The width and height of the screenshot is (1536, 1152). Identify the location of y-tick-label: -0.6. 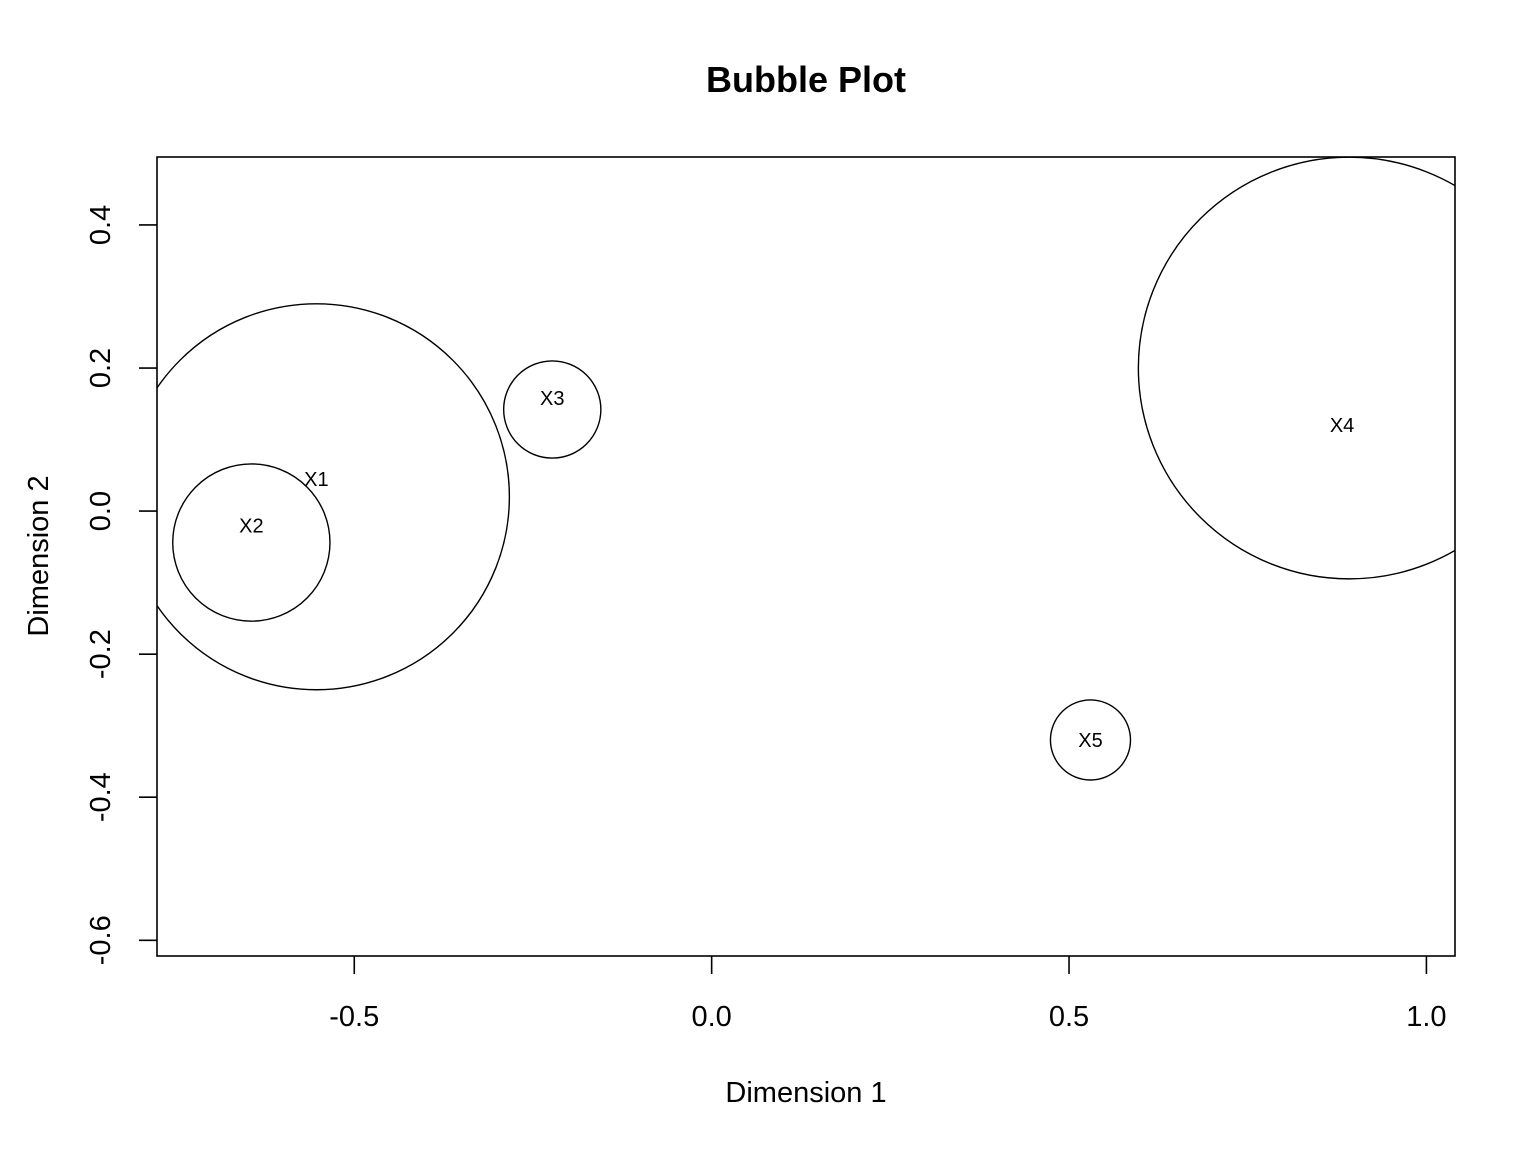
(101, 940).